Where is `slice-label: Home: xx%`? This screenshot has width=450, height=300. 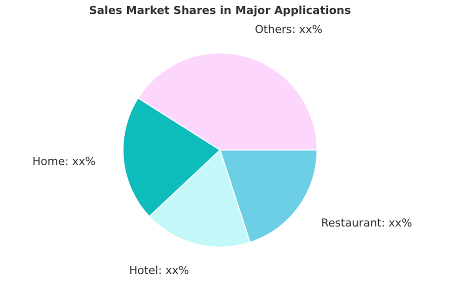 slice-label: Home: xx% is located at coordinates (64, 161).